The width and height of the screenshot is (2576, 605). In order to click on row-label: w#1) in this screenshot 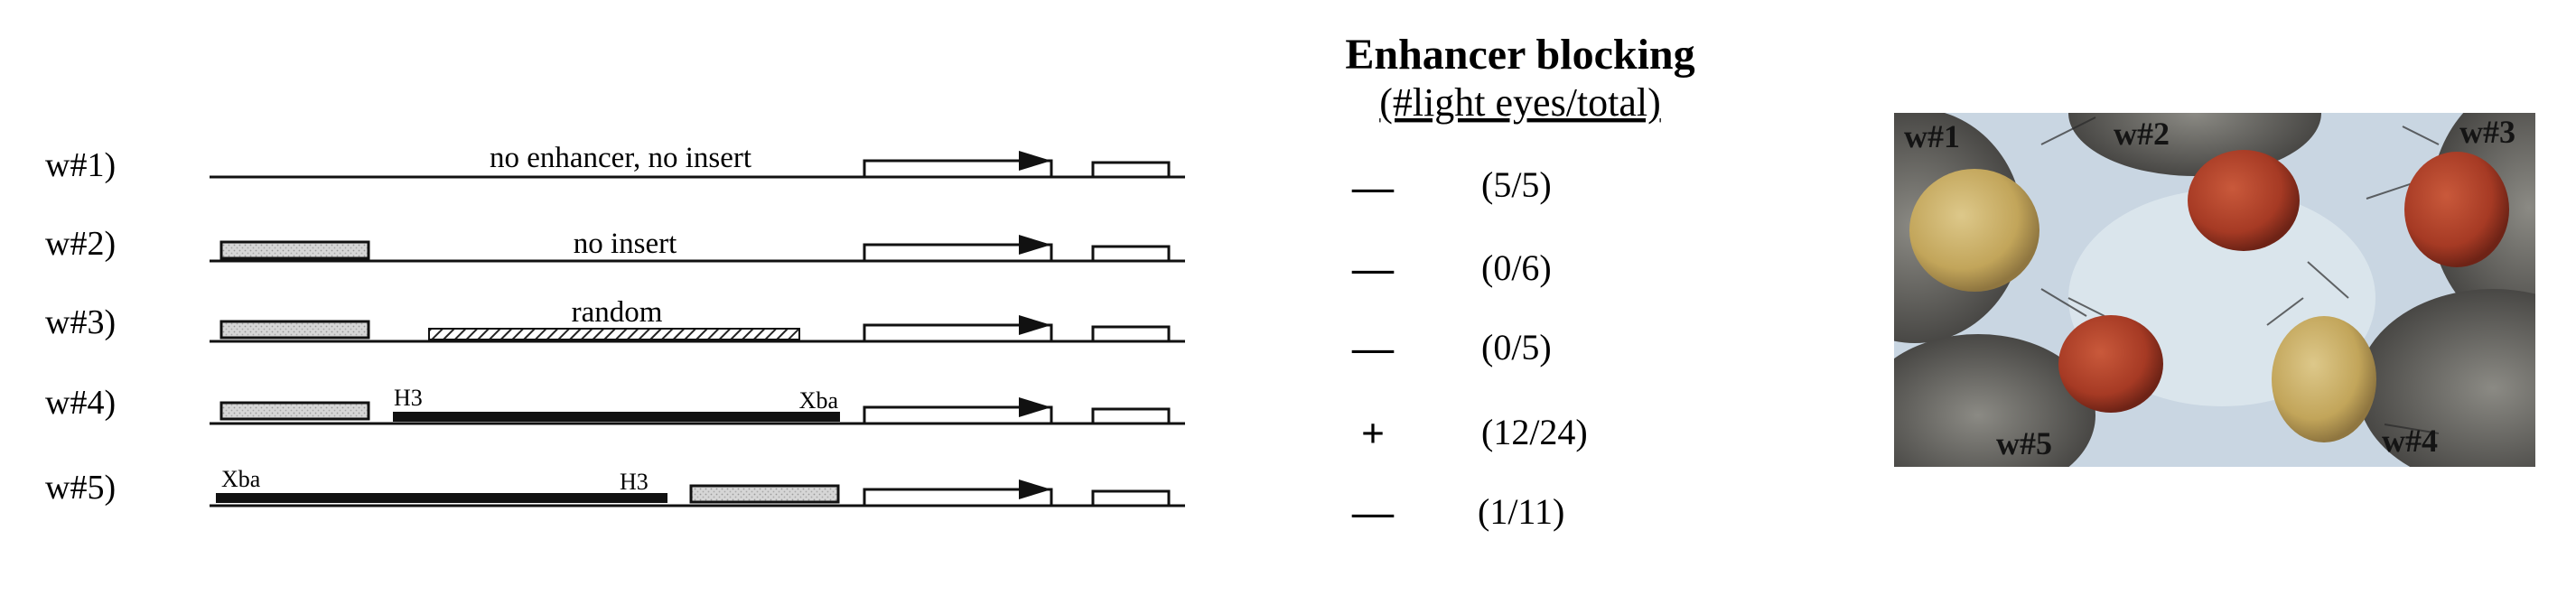, I will do `click(80, 165)`.